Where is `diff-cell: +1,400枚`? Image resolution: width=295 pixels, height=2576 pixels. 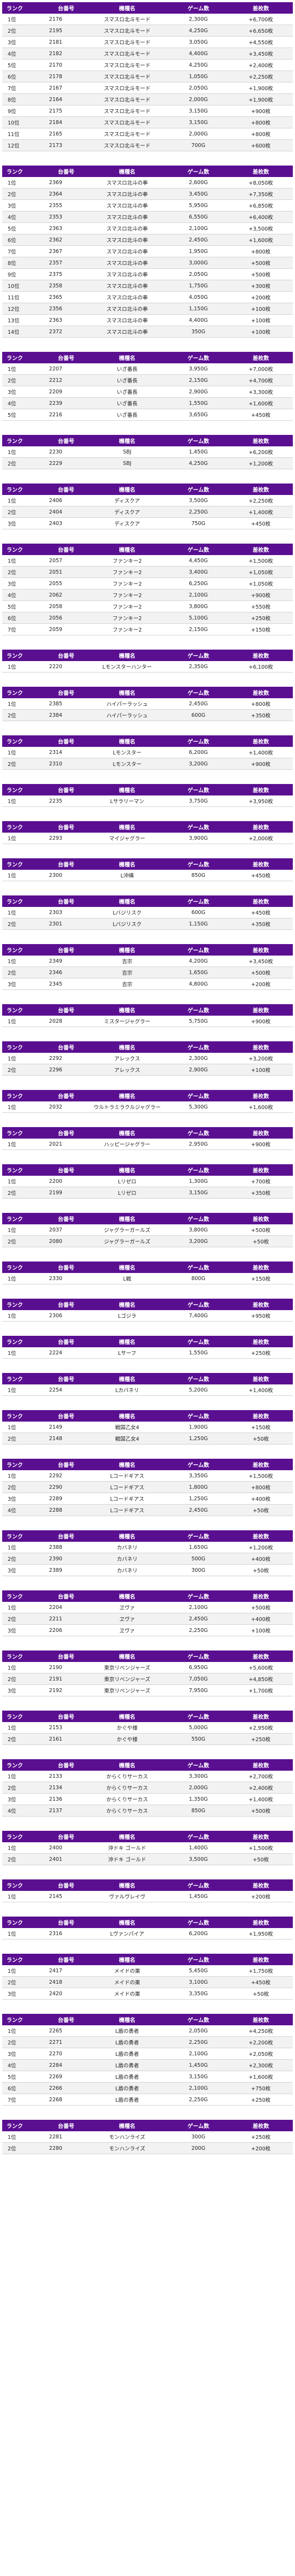
diff-cell: +1,400枚 is located at coordinates (260, 1799).